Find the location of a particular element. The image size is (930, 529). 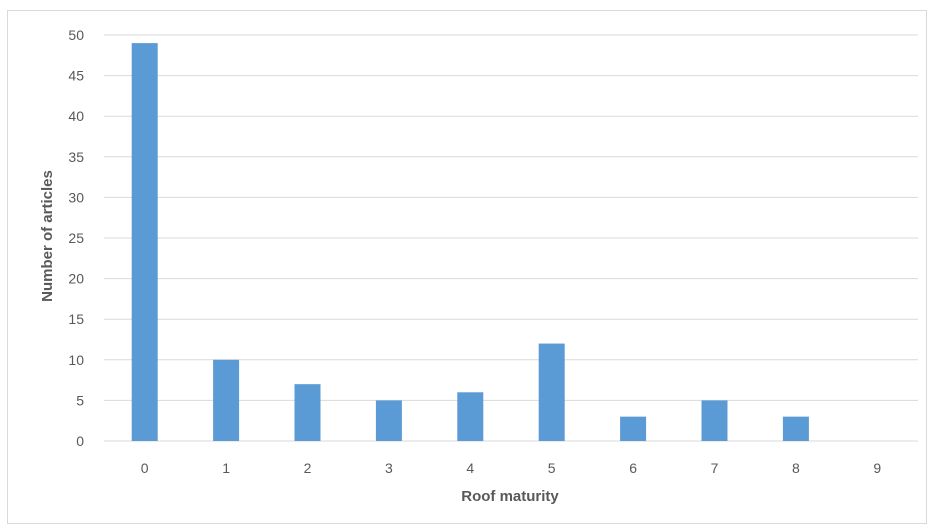

x-axis-title: Roof maturity is located at coordinates (510, 496).